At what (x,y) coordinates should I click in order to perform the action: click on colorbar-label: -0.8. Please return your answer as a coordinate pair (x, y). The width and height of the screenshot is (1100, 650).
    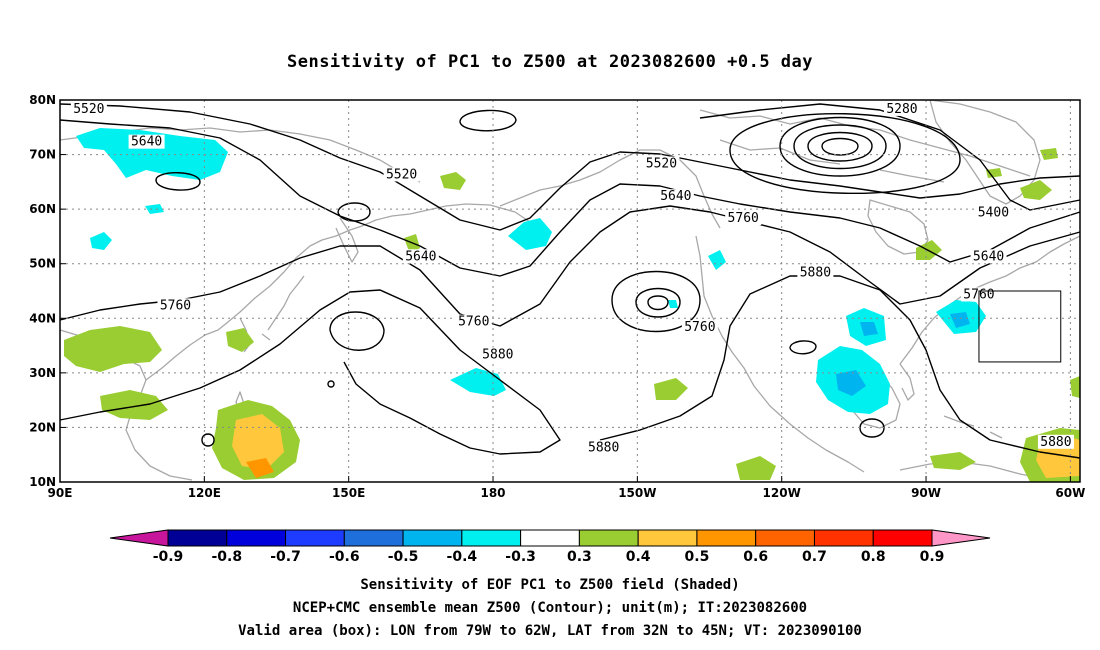
    Looking at the image, I should click on (226, 557).